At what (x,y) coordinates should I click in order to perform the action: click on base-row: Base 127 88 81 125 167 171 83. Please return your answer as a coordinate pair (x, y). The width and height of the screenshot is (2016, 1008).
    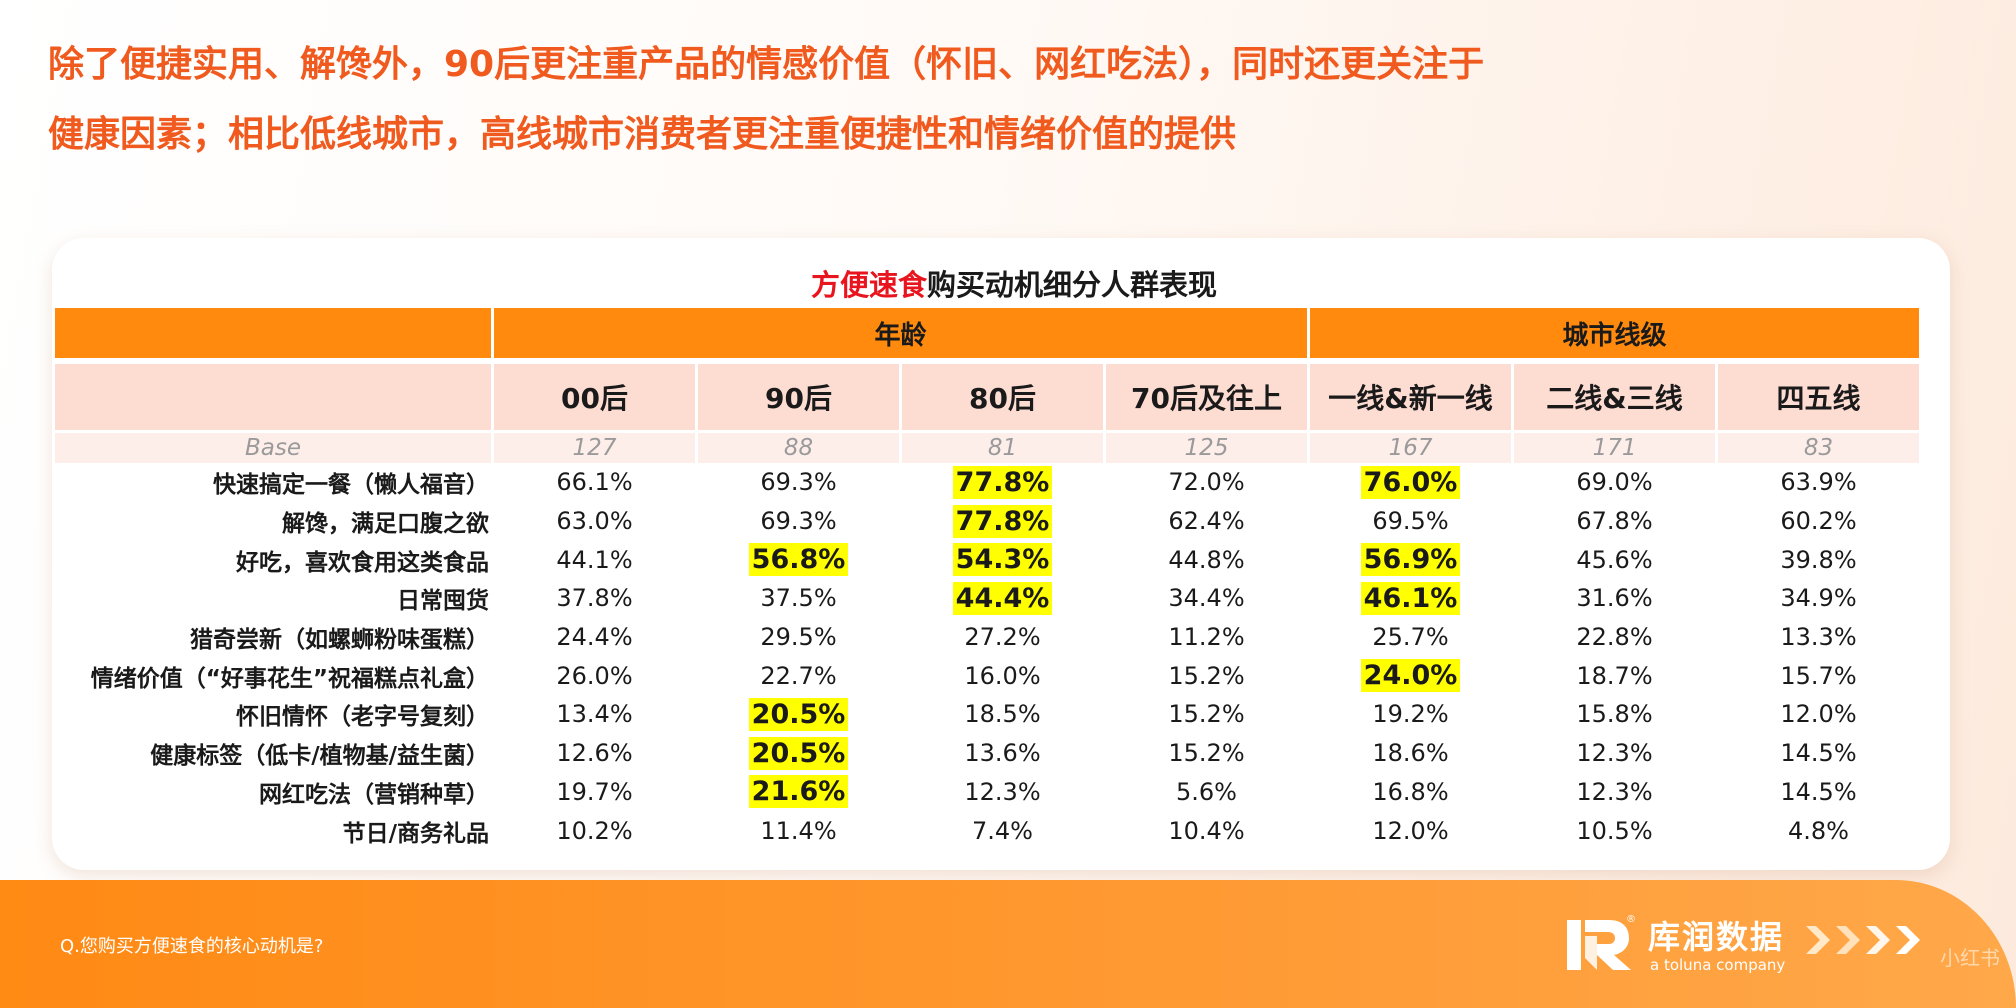
    Looking at the image, I should click on (987, 448).